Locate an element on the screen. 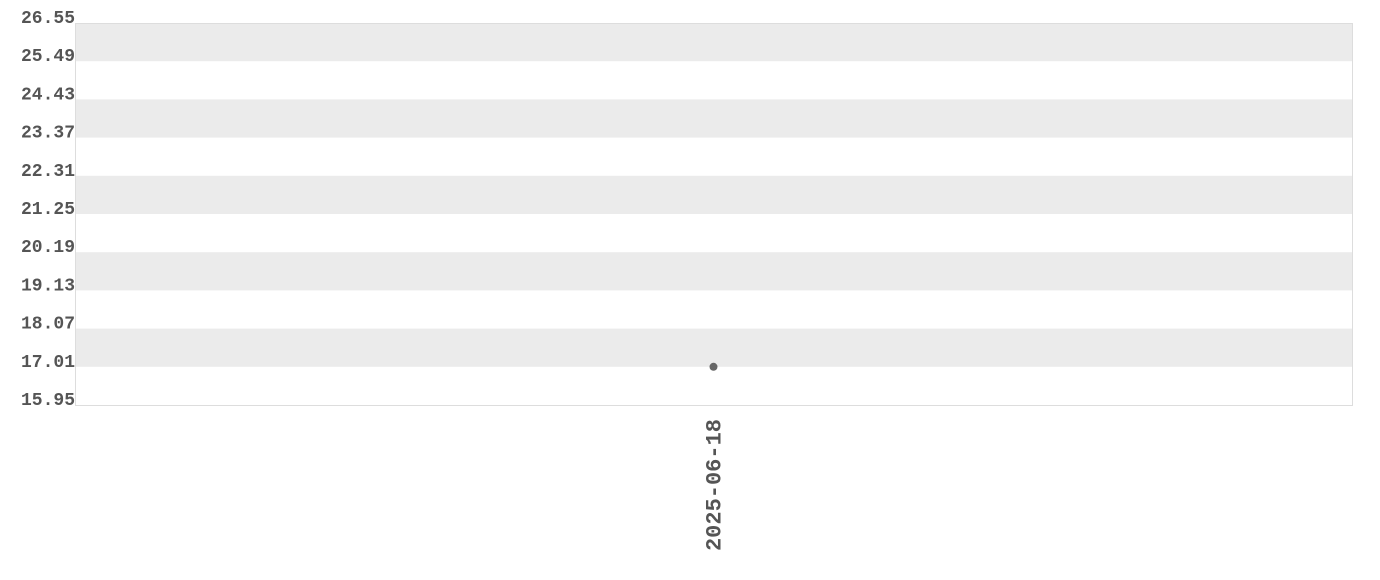  x-axis: 2025-06-18 is located at coordinates (715, 485).